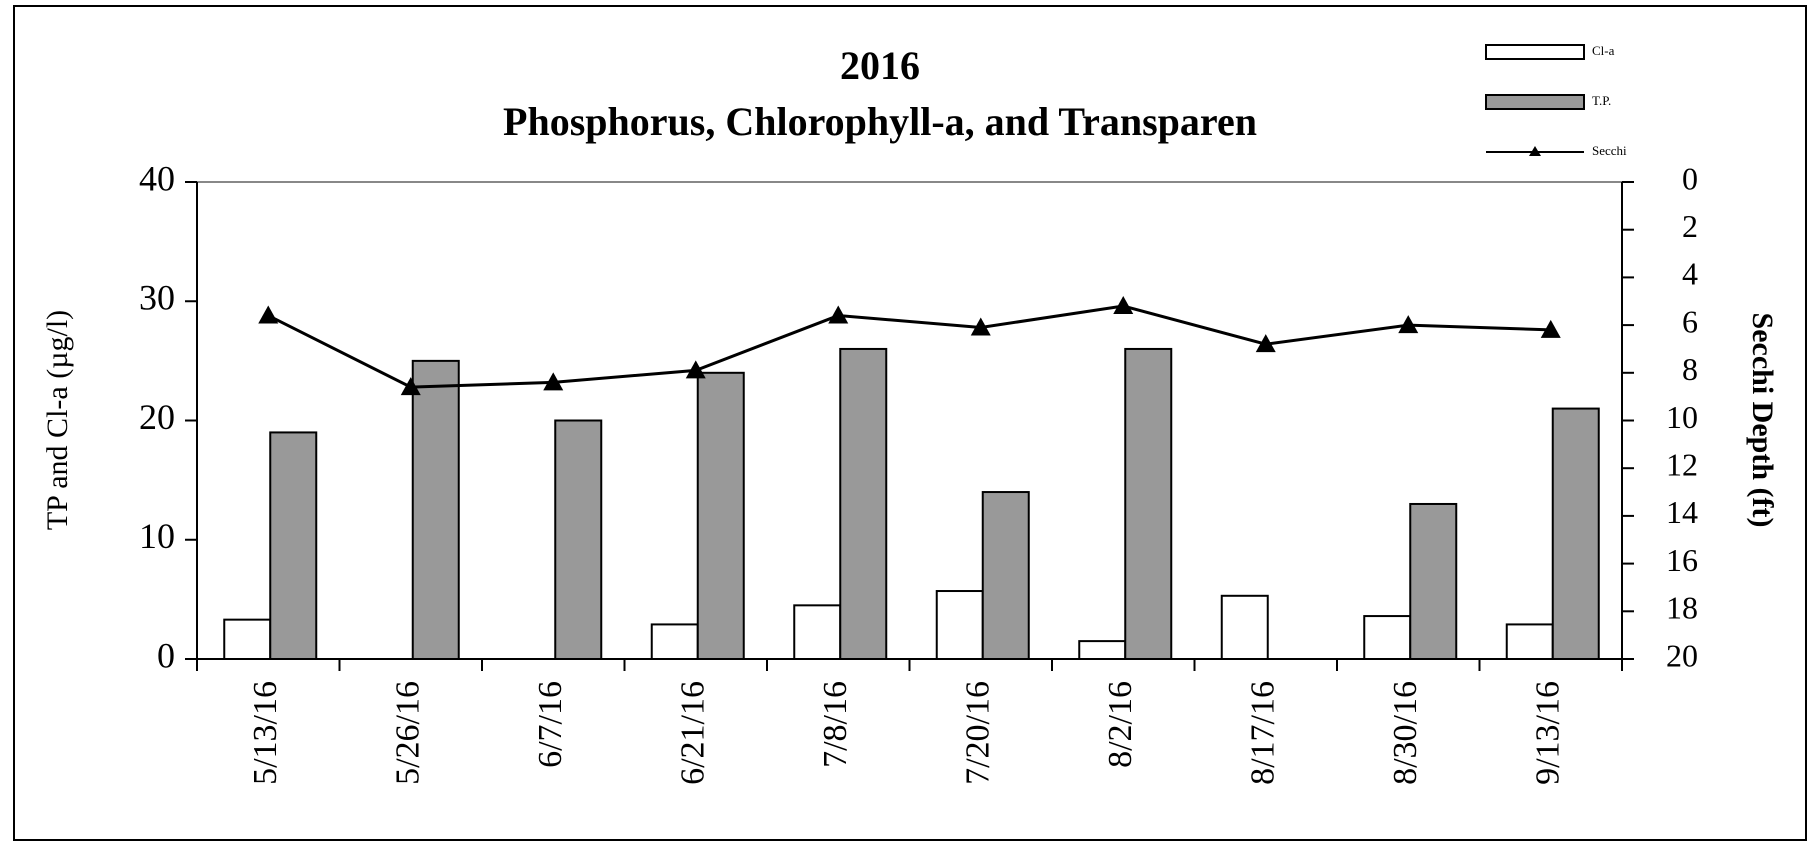  What do you see at coordinates (1682, 417) in the screenshot?
I see `y2-tick-label: 10` at bounding box center [1682, 417].